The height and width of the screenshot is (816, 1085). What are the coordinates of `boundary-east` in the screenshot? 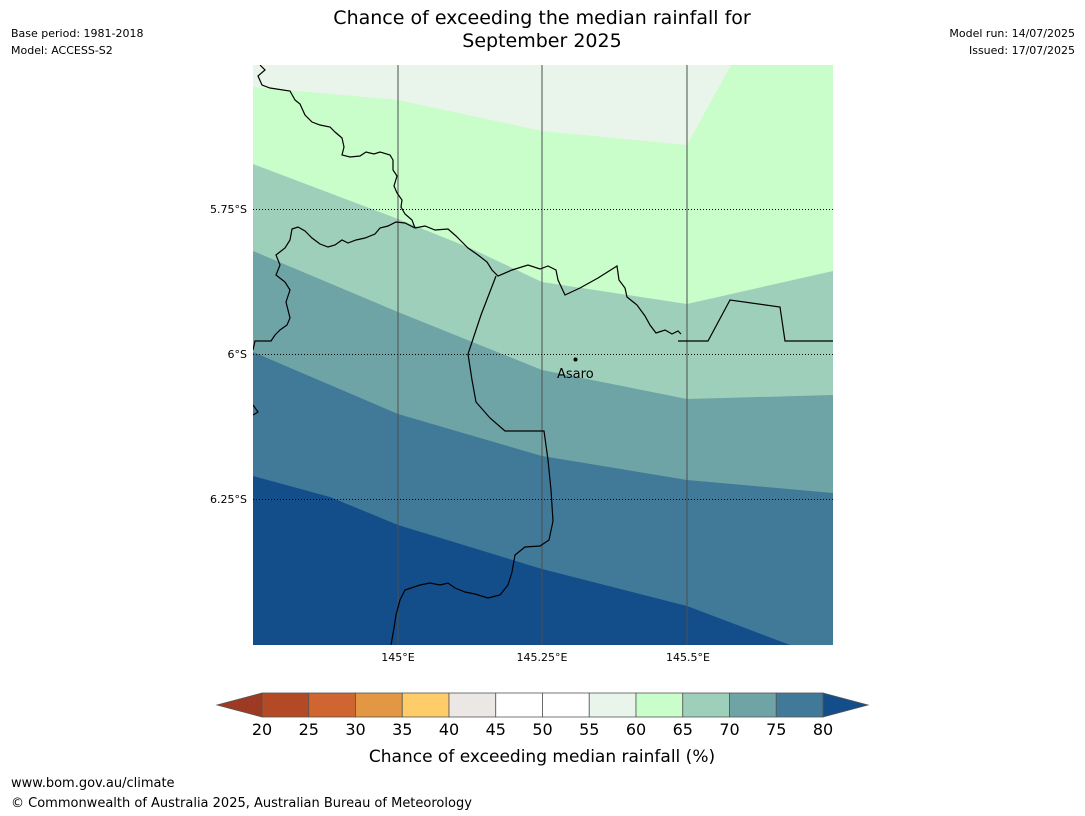 It's located at (755, 320).